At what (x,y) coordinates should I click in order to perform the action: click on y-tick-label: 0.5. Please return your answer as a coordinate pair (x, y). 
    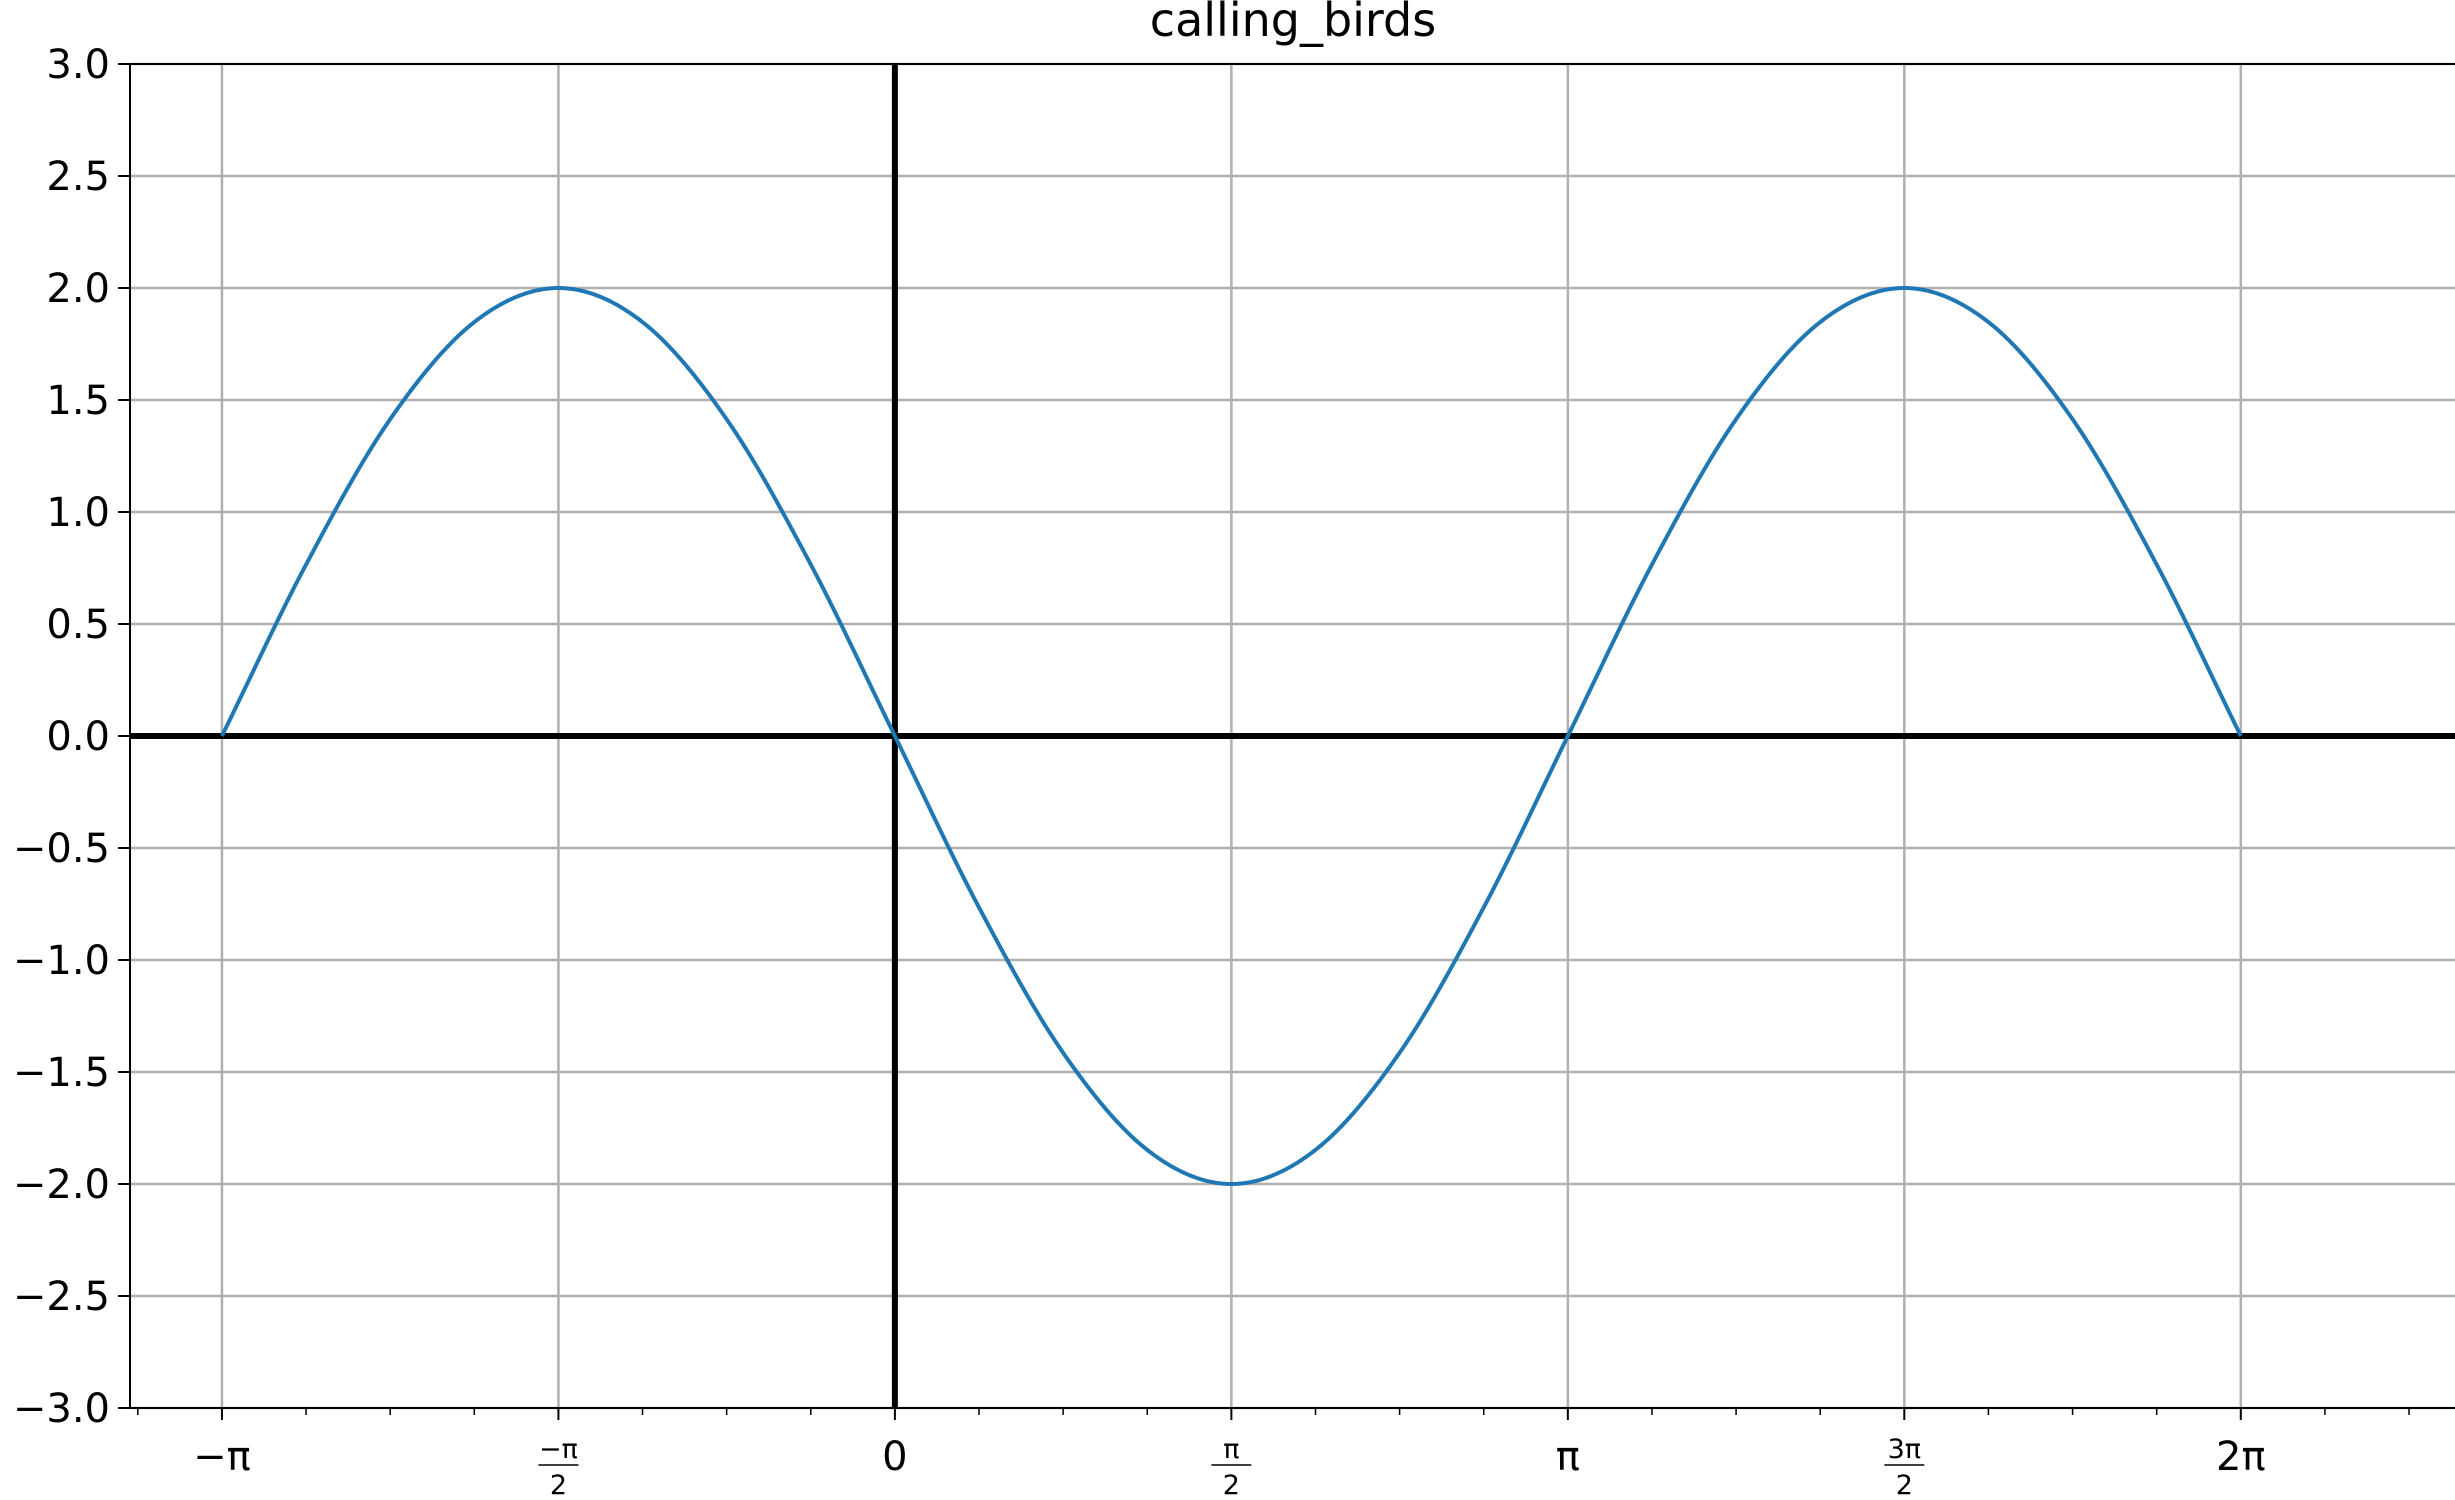
    Looking at the image, I should click on (78, 625).